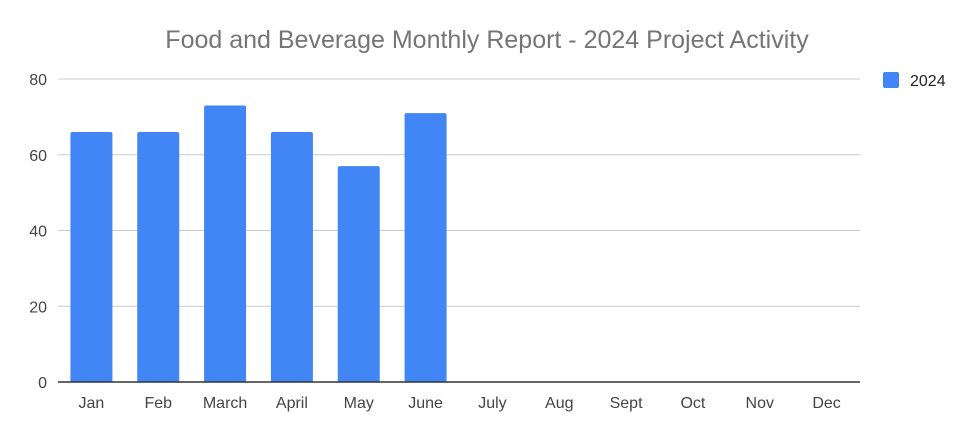 The height and width of the screenshot is (433, 975). I want to click on legend: 2024, so click(914, 81).